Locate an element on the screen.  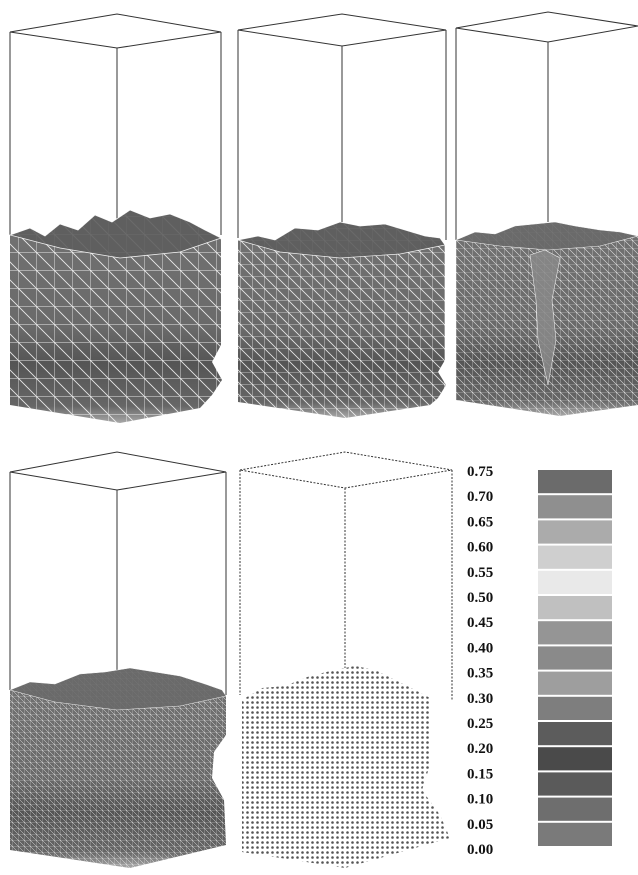
panel-1-box-outline is located at coordinates (115, 124).